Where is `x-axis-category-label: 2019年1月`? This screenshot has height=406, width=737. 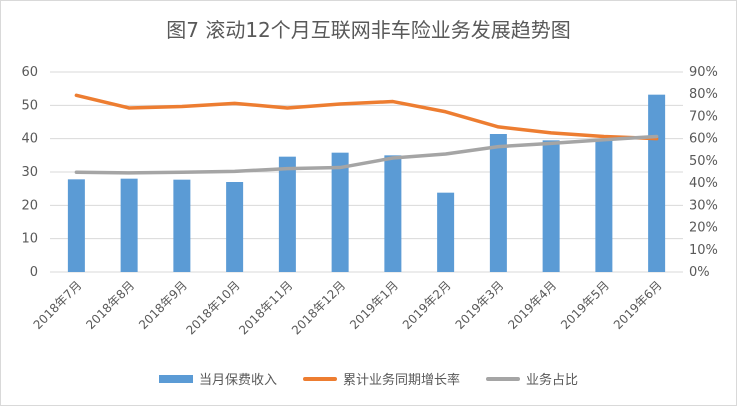
x-axis-category-label: 2019年1月 is located at coordinates (374, 305).